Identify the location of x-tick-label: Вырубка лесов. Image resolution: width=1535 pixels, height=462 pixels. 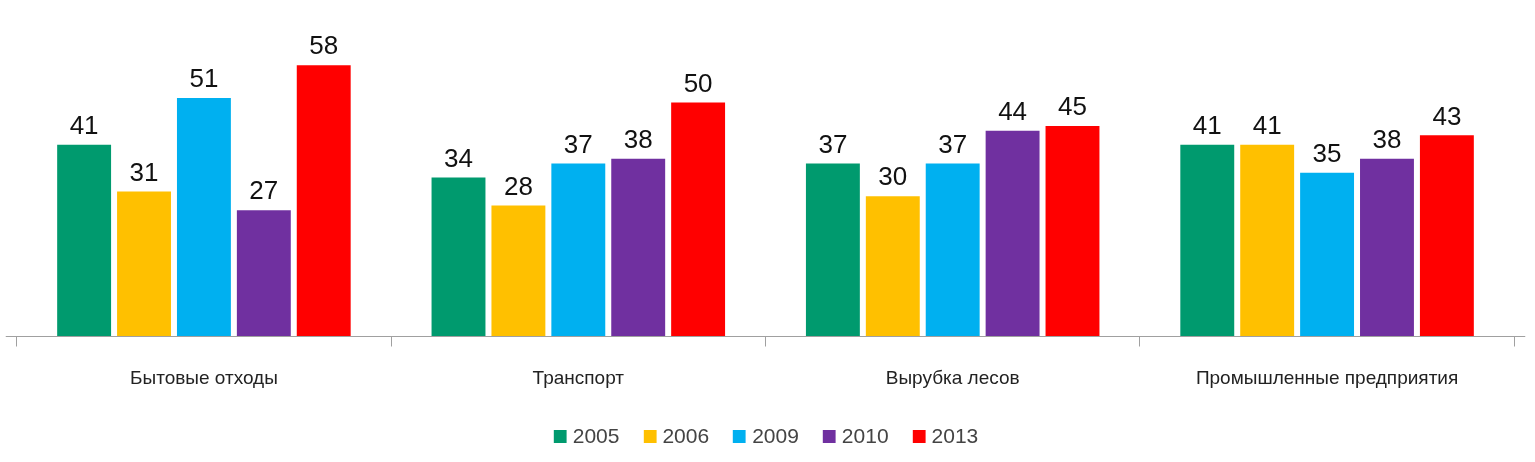
(952, 377).